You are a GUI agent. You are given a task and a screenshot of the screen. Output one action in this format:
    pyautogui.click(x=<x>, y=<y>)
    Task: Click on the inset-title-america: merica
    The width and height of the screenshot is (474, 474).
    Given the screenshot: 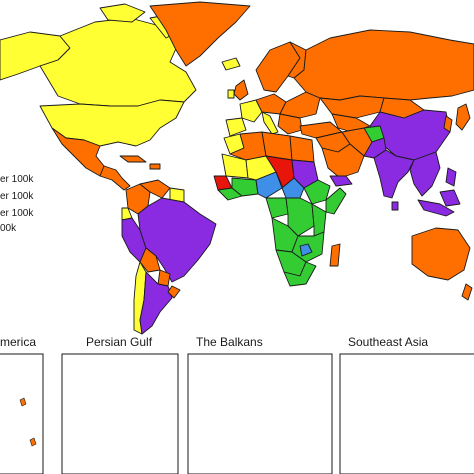 What is the action you would take?
    pyautogui.click(x=18, y=342)
    